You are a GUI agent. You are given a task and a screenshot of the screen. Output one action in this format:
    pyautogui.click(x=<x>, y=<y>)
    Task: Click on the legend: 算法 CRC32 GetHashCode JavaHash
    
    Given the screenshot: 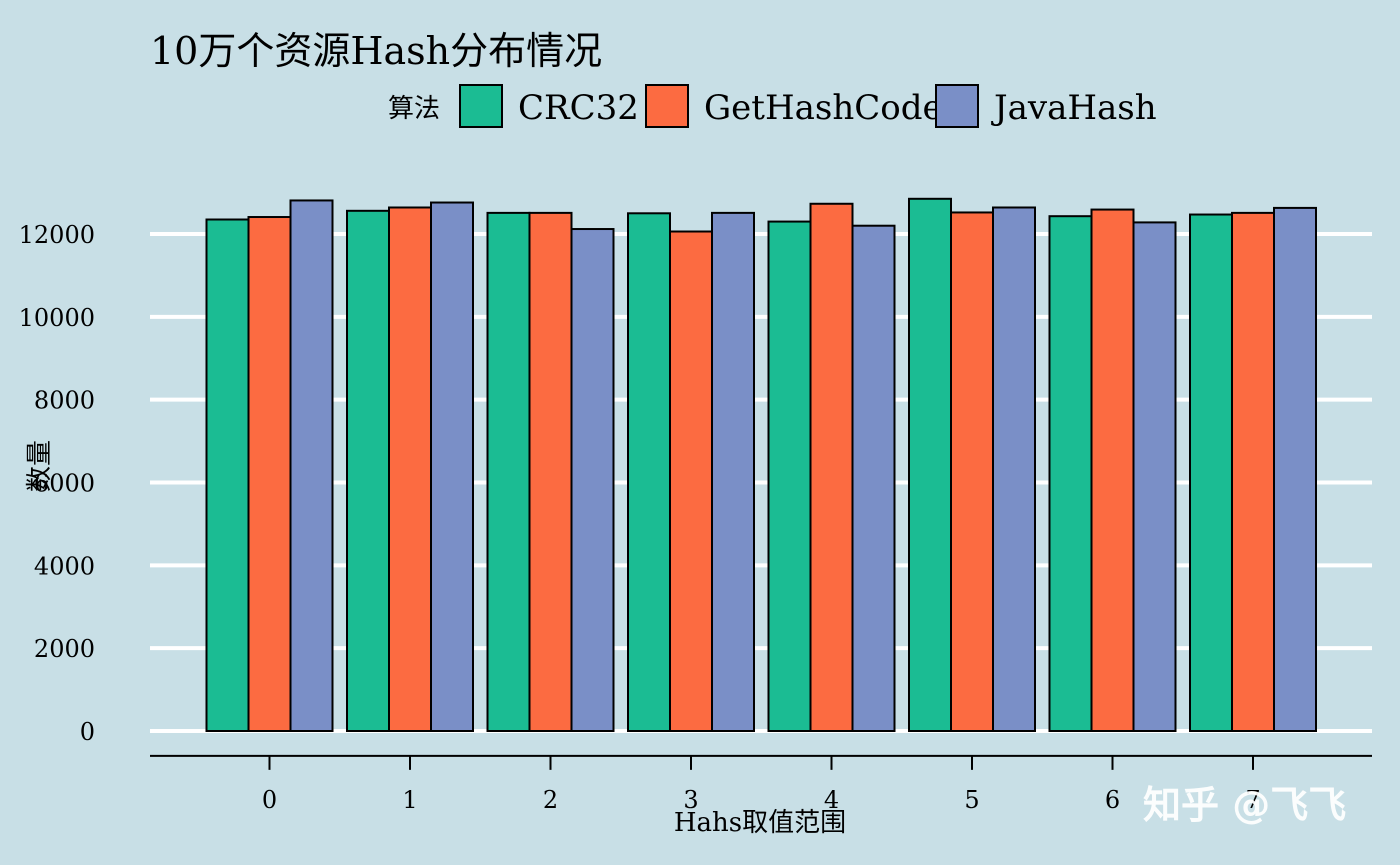 What is the action you would take?
    pyautogui.click(x=772, y=106)
    